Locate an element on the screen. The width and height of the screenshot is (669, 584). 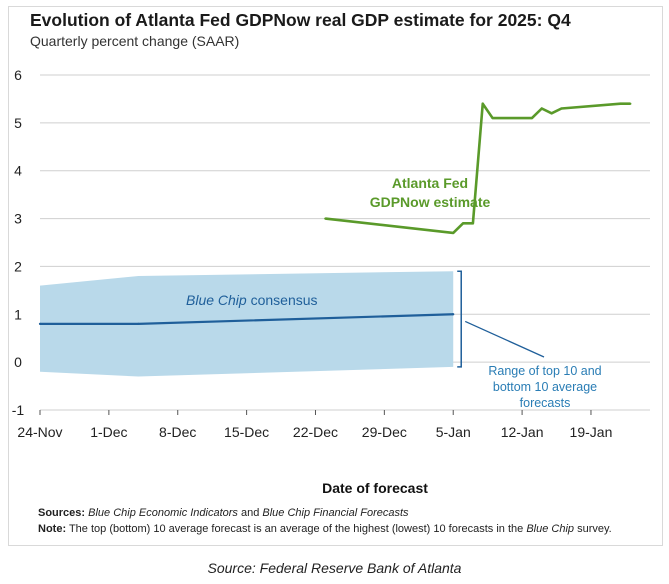
gdpnow-line is located at coordinates (478, 168).